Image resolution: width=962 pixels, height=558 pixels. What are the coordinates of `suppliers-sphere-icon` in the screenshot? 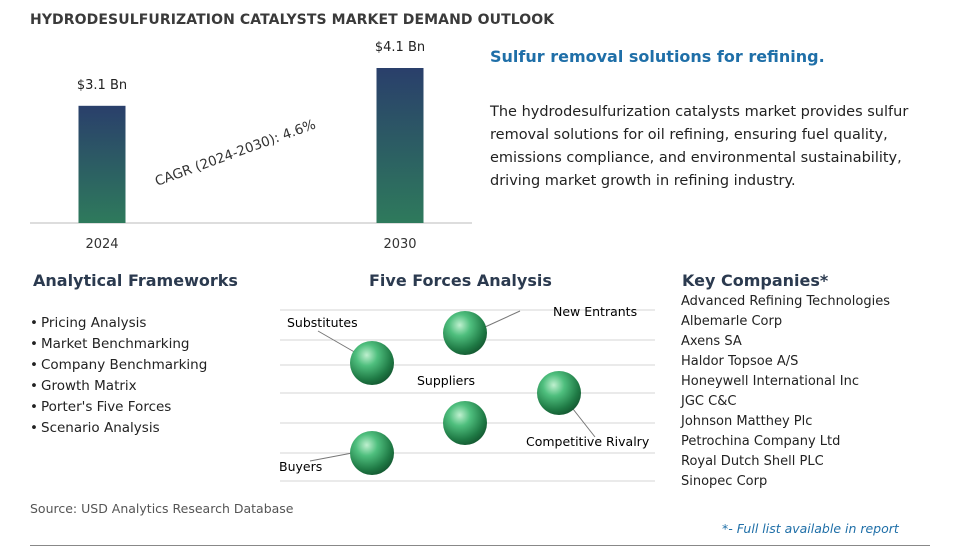 It's located at (465, 423).